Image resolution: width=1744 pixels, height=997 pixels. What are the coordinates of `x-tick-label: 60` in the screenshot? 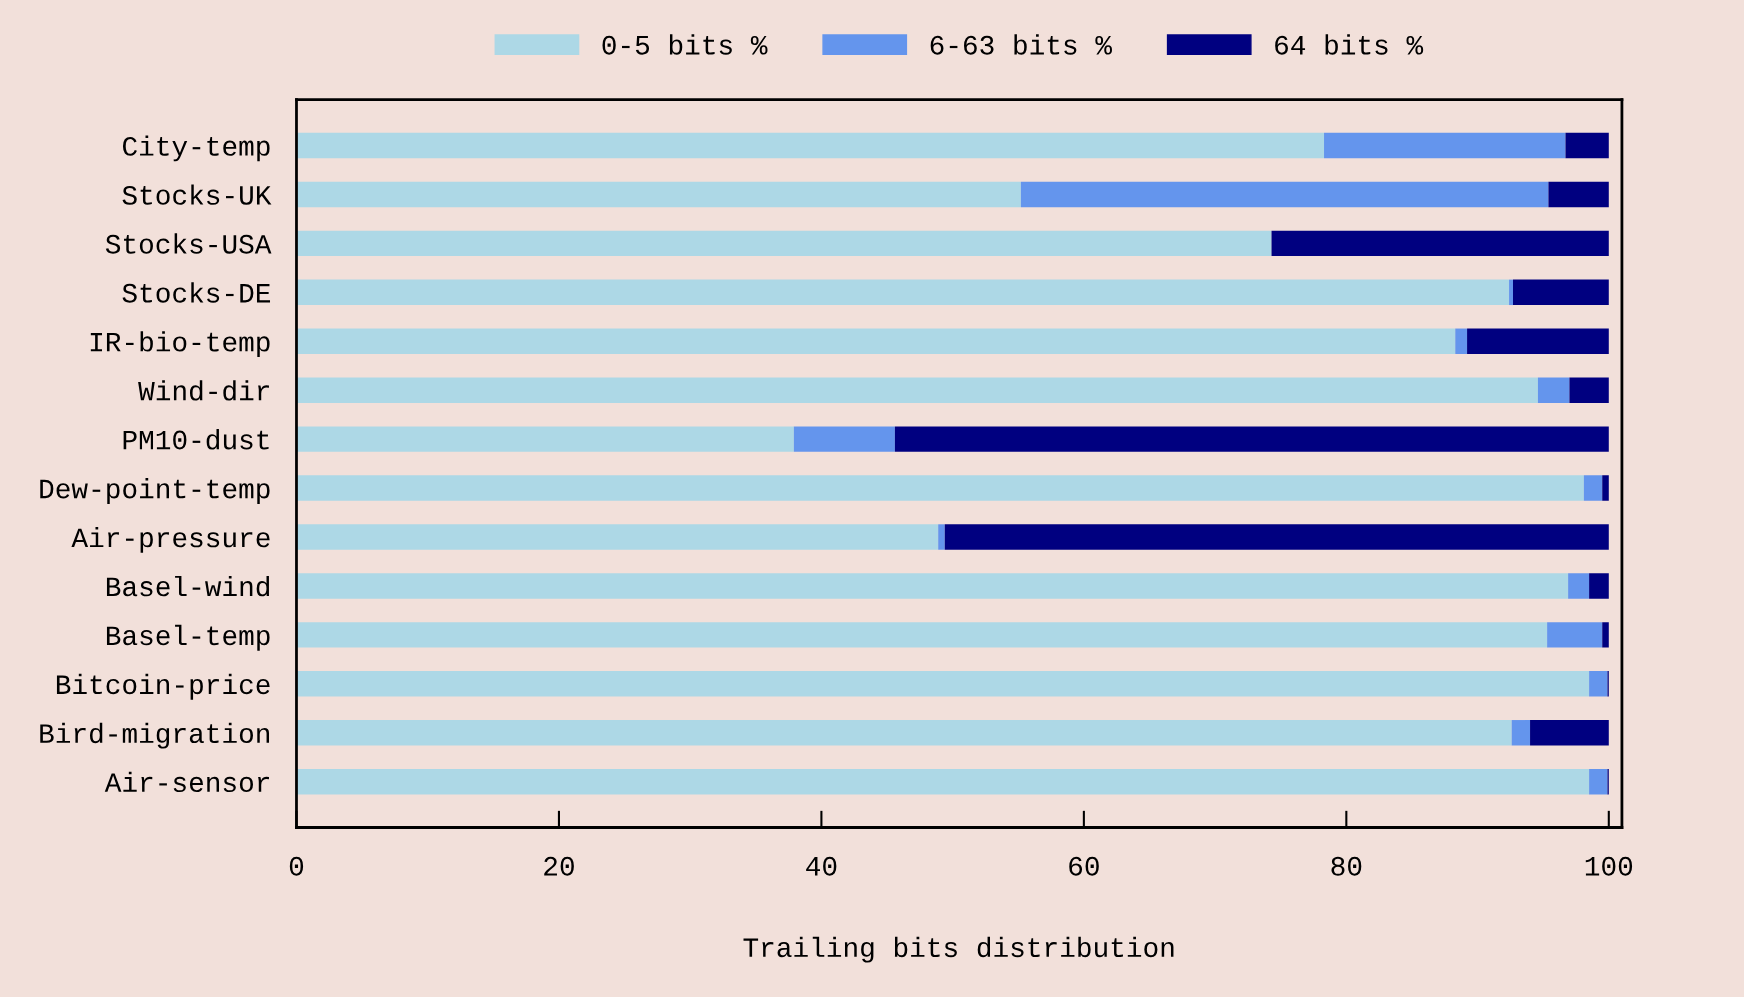 It's located at (1084, 866).